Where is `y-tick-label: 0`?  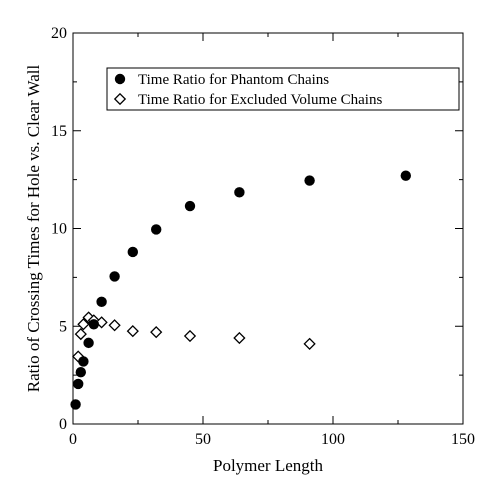 y-tick-label: 0 is located at coordinates (63, 424).